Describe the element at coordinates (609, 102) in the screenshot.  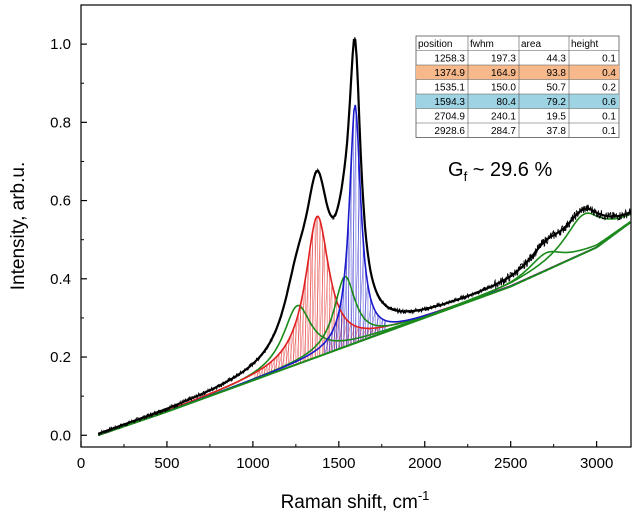
I see `table-cell: 0.6` at that location.